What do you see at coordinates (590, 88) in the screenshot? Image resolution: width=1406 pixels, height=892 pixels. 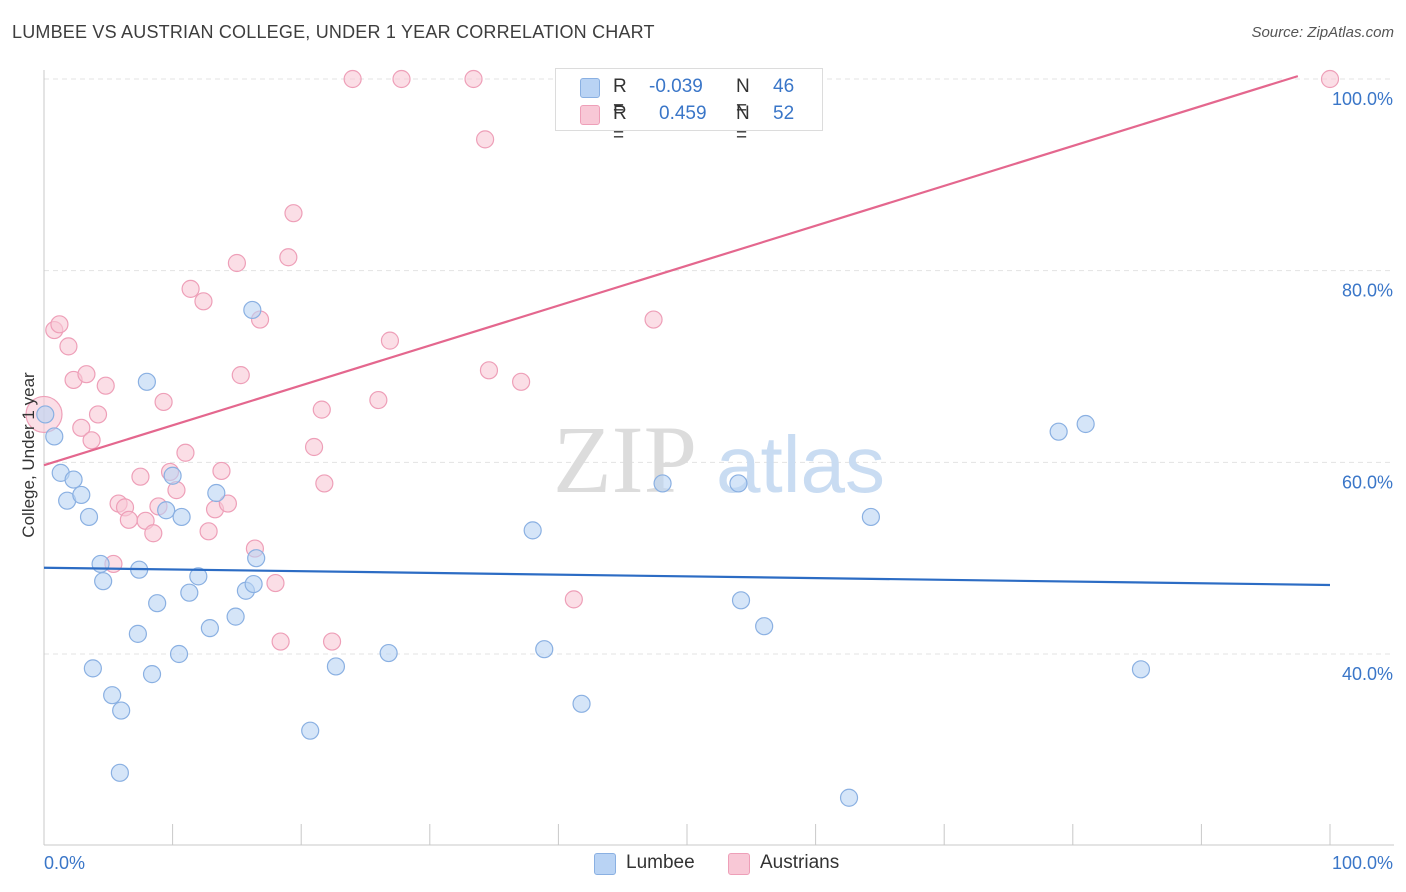 I see `lumbee-swatch` at bounding box center [590, 88].